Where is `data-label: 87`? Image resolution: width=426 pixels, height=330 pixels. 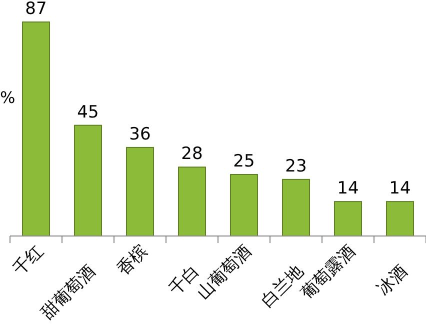
data-label: 87 is located at coordinates (36, 9).